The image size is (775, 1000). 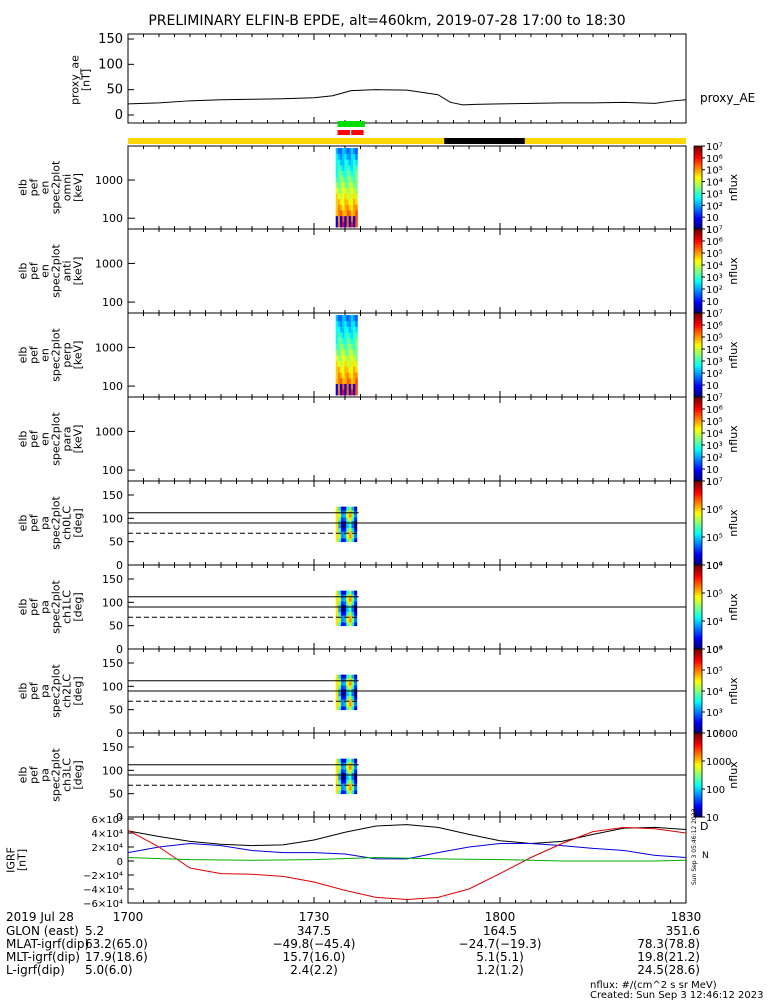 What do you see at coordinates (56, 775) in the screenshot?
I see `spec2plot-pa-ch3LC-ylabel-line: spec2plot` at bounding box center [56, 775].